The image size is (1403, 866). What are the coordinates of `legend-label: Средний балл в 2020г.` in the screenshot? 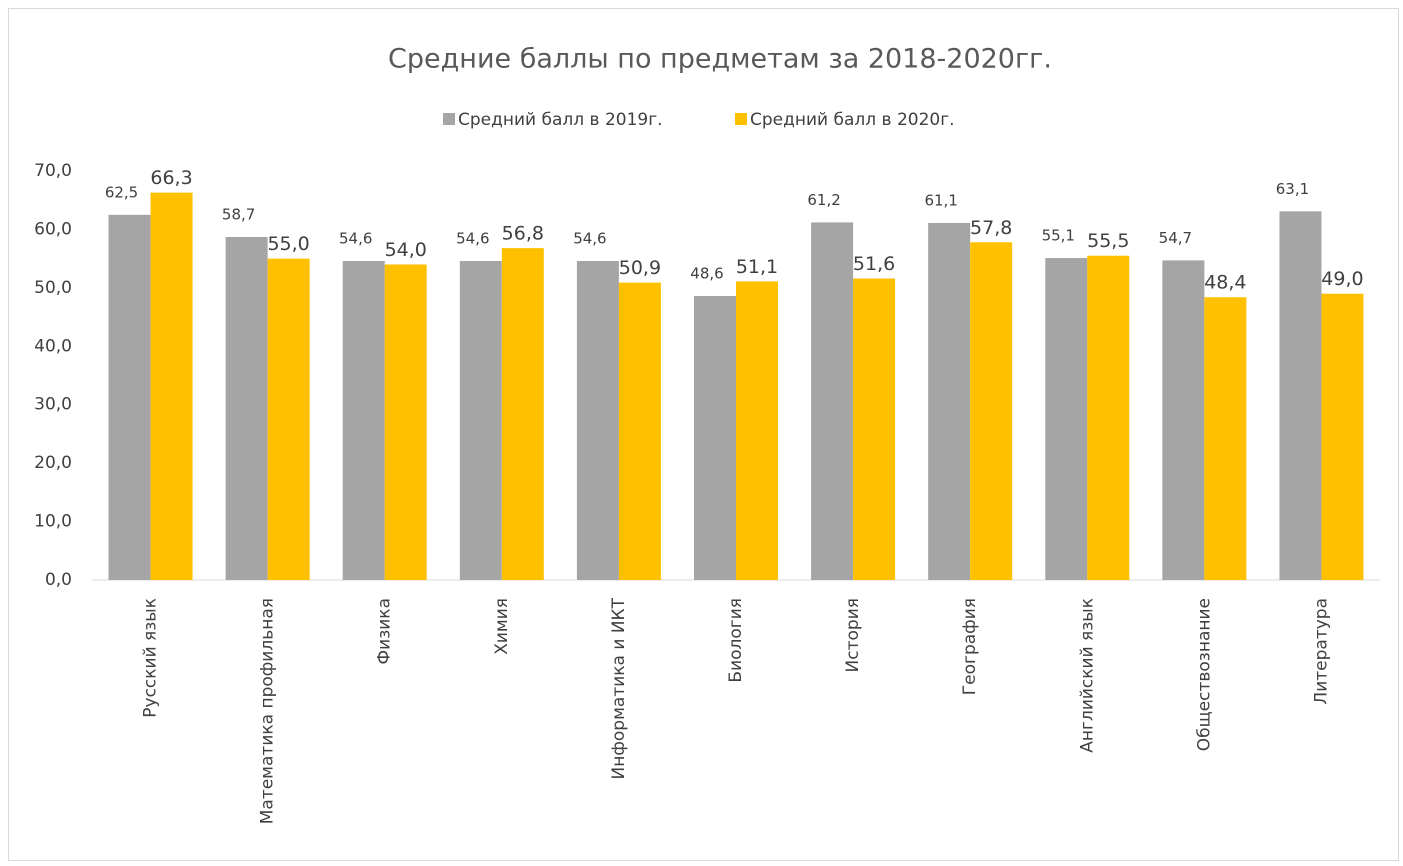 It's located at (852, 120).